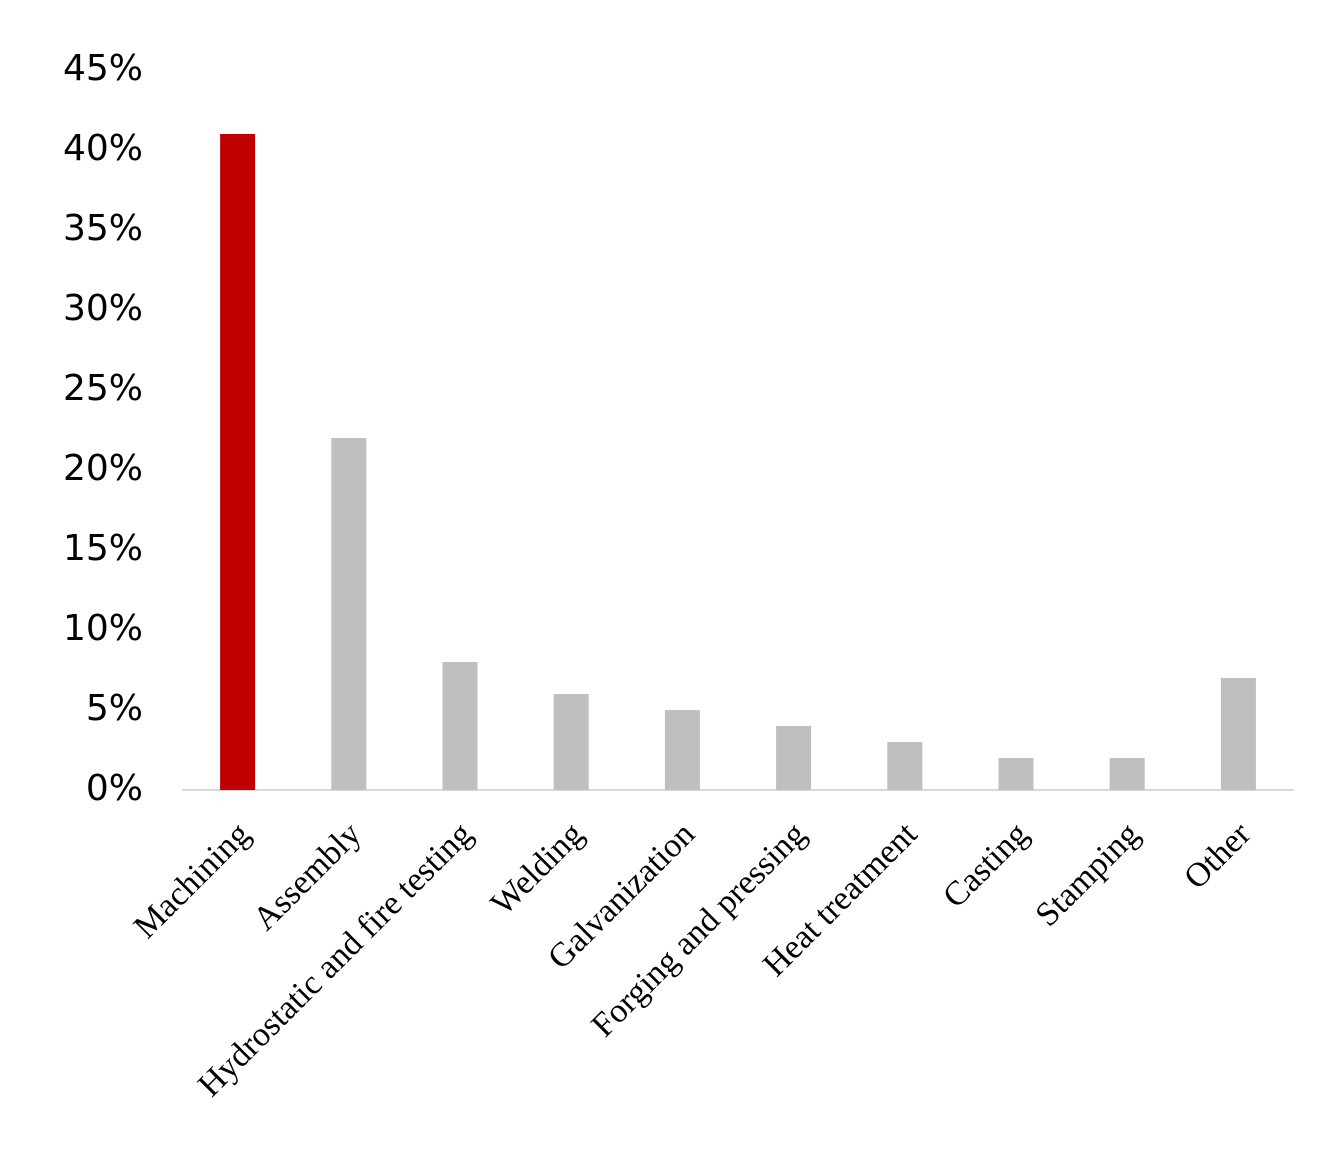 The image size is (1326, 1168). Describe the element at coordinates (537, 868) in the screenshot. I see `x-tick-label: Welding` at that location.